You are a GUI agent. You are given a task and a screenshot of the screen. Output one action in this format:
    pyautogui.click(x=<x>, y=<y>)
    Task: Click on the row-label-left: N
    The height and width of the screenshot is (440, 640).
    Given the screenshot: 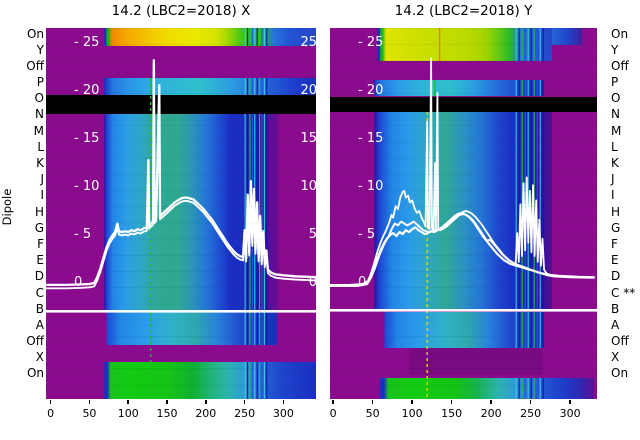 What is the action you would take?
    pyautogui.click(x=39, y=114)
    